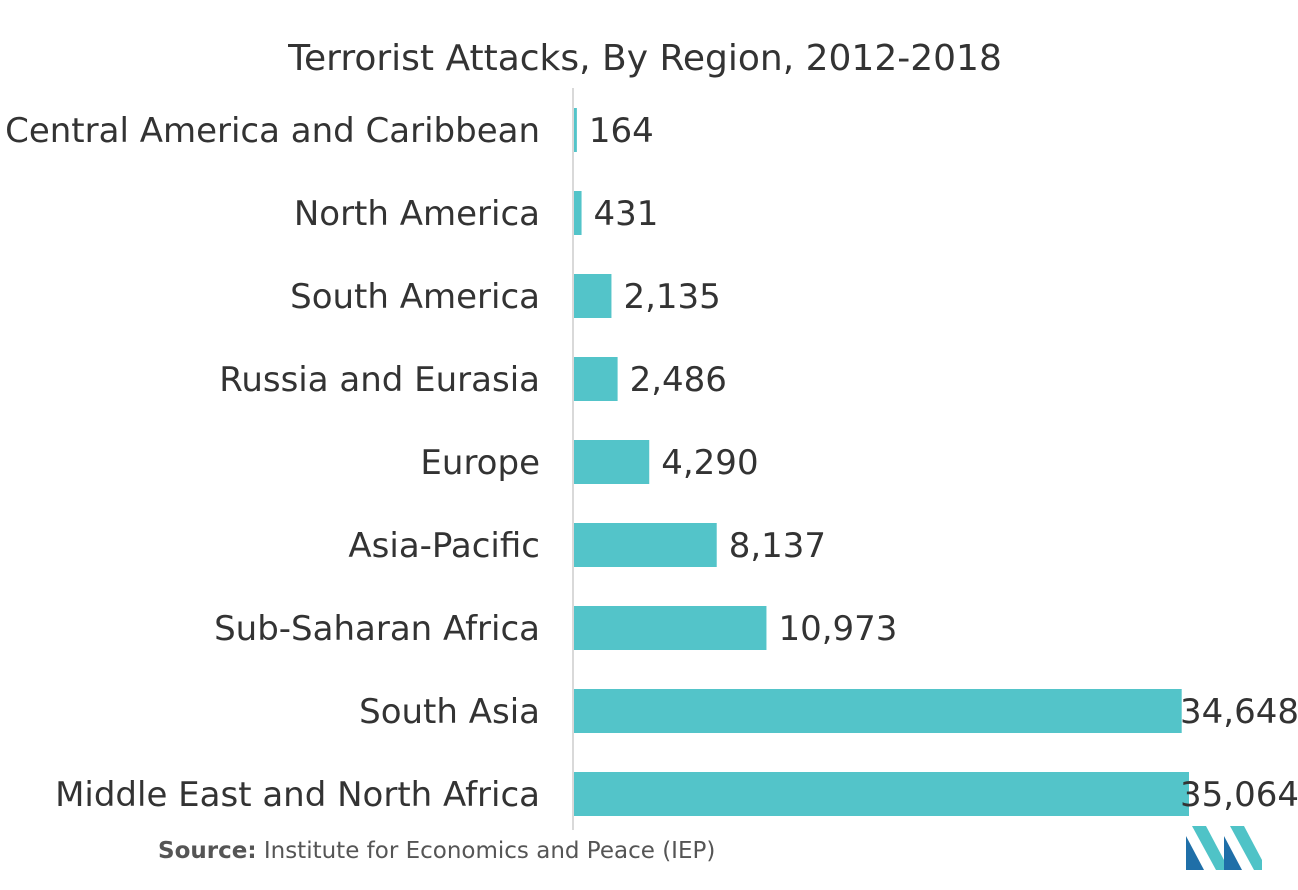 This screenshot has width=1298, height=890. Describe the element at coordinates (444, 546) in the screenshot. I see `category-label: Asia-Pacific` at that location.